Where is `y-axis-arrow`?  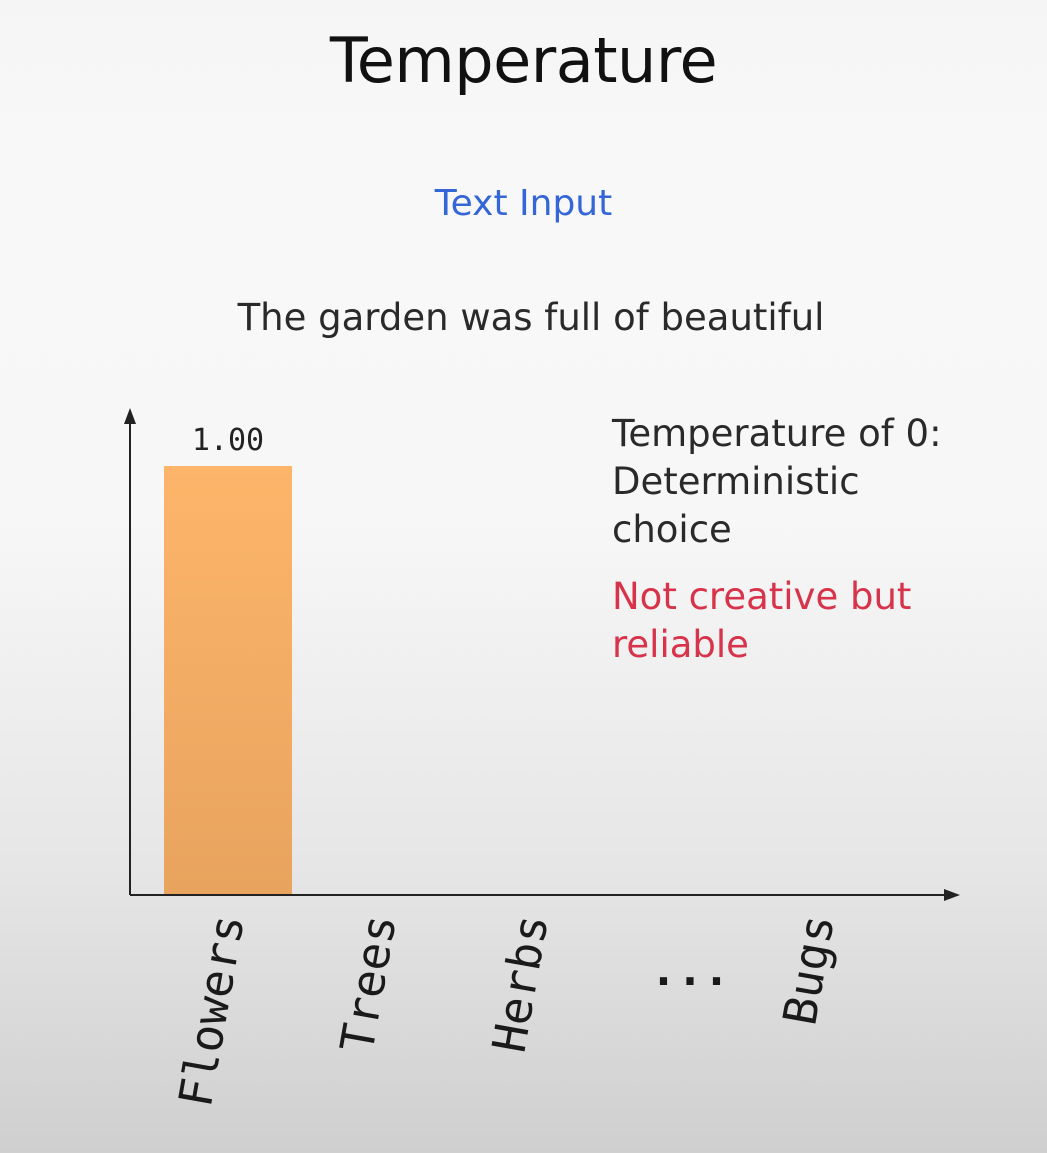
y-axis-arrow is located at coordinates (130, 416).